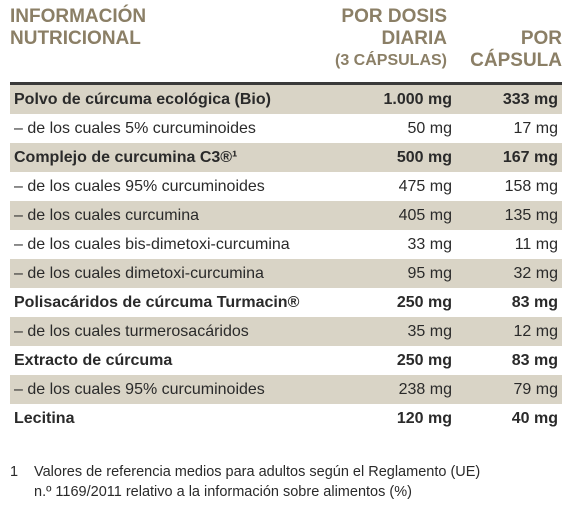 Image resolution: width=568 pixels, height=514 pixels. Describe the element at coordinates (184, 99) in the screenshot. I see `row-label: Polvo de cúrcuma ecológica (Bio)` at that location.